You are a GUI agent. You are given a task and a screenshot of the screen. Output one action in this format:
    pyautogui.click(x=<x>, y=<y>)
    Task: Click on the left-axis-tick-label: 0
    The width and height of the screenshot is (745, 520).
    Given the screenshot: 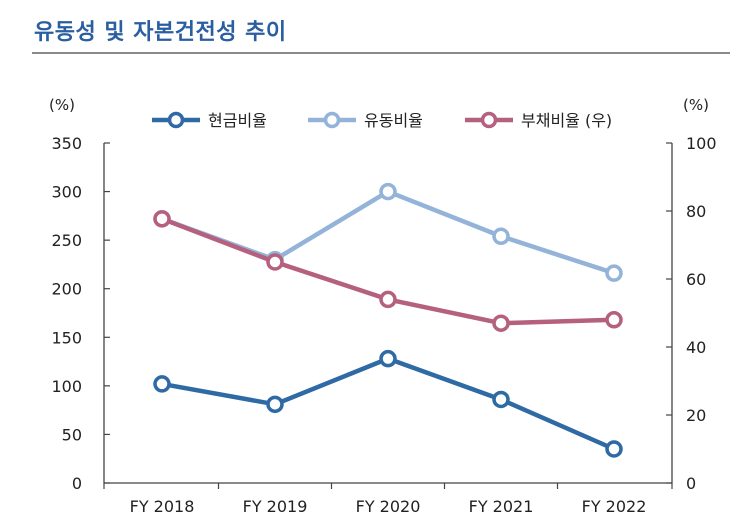 What is the action you would take?
    pyautogui.click(x=77, y=483)
    